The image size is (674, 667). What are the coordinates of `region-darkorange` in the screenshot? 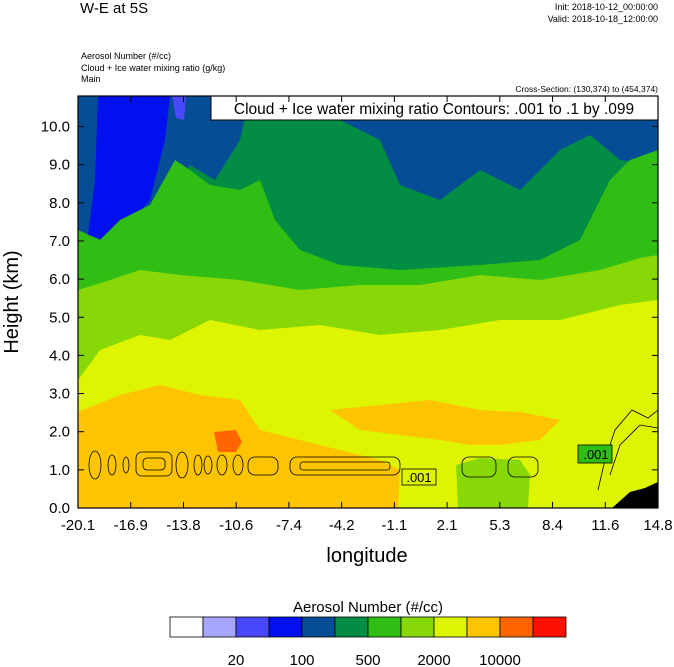 It's located at (228, 441).